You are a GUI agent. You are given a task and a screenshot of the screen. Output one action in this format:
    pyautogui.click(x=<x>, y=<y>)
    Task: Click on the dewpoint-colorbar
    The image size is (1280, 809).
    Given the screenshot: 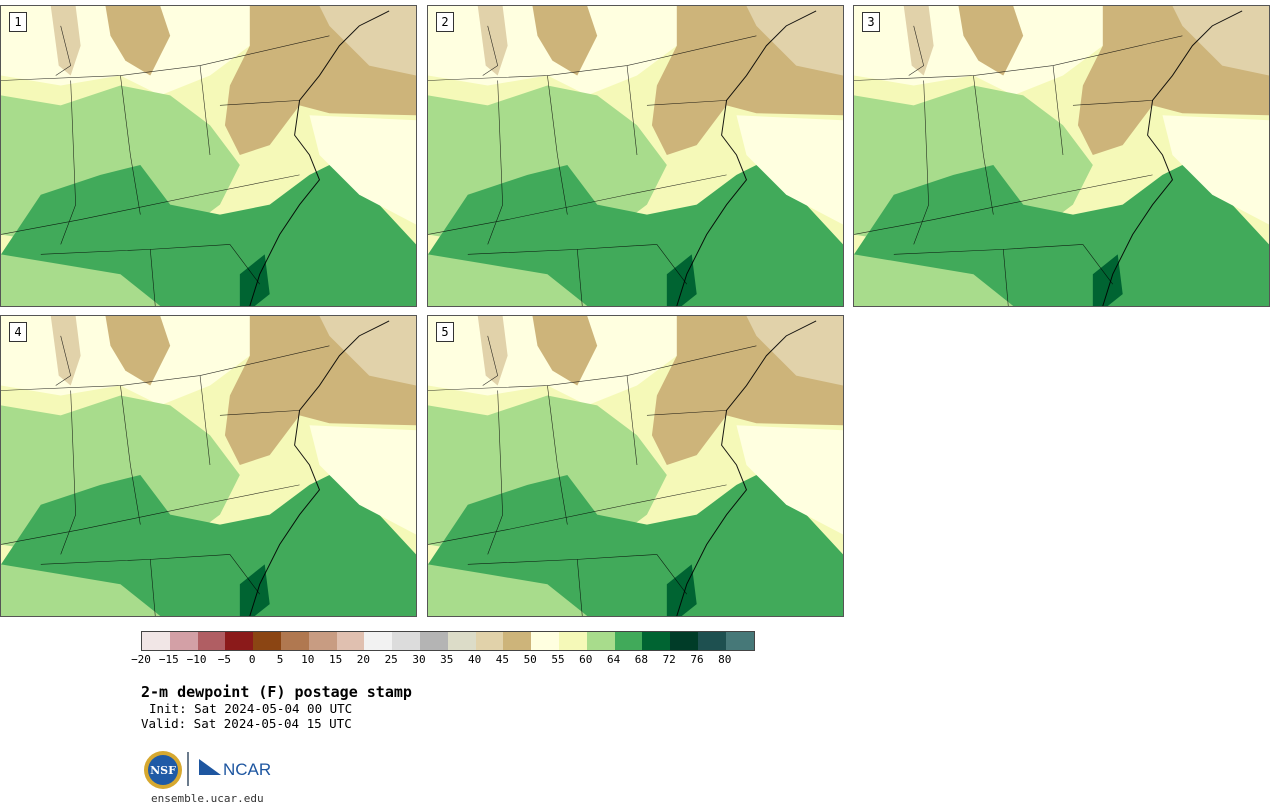 What is the action you would take?
    pyautogui.click(x=448, y=641)
    